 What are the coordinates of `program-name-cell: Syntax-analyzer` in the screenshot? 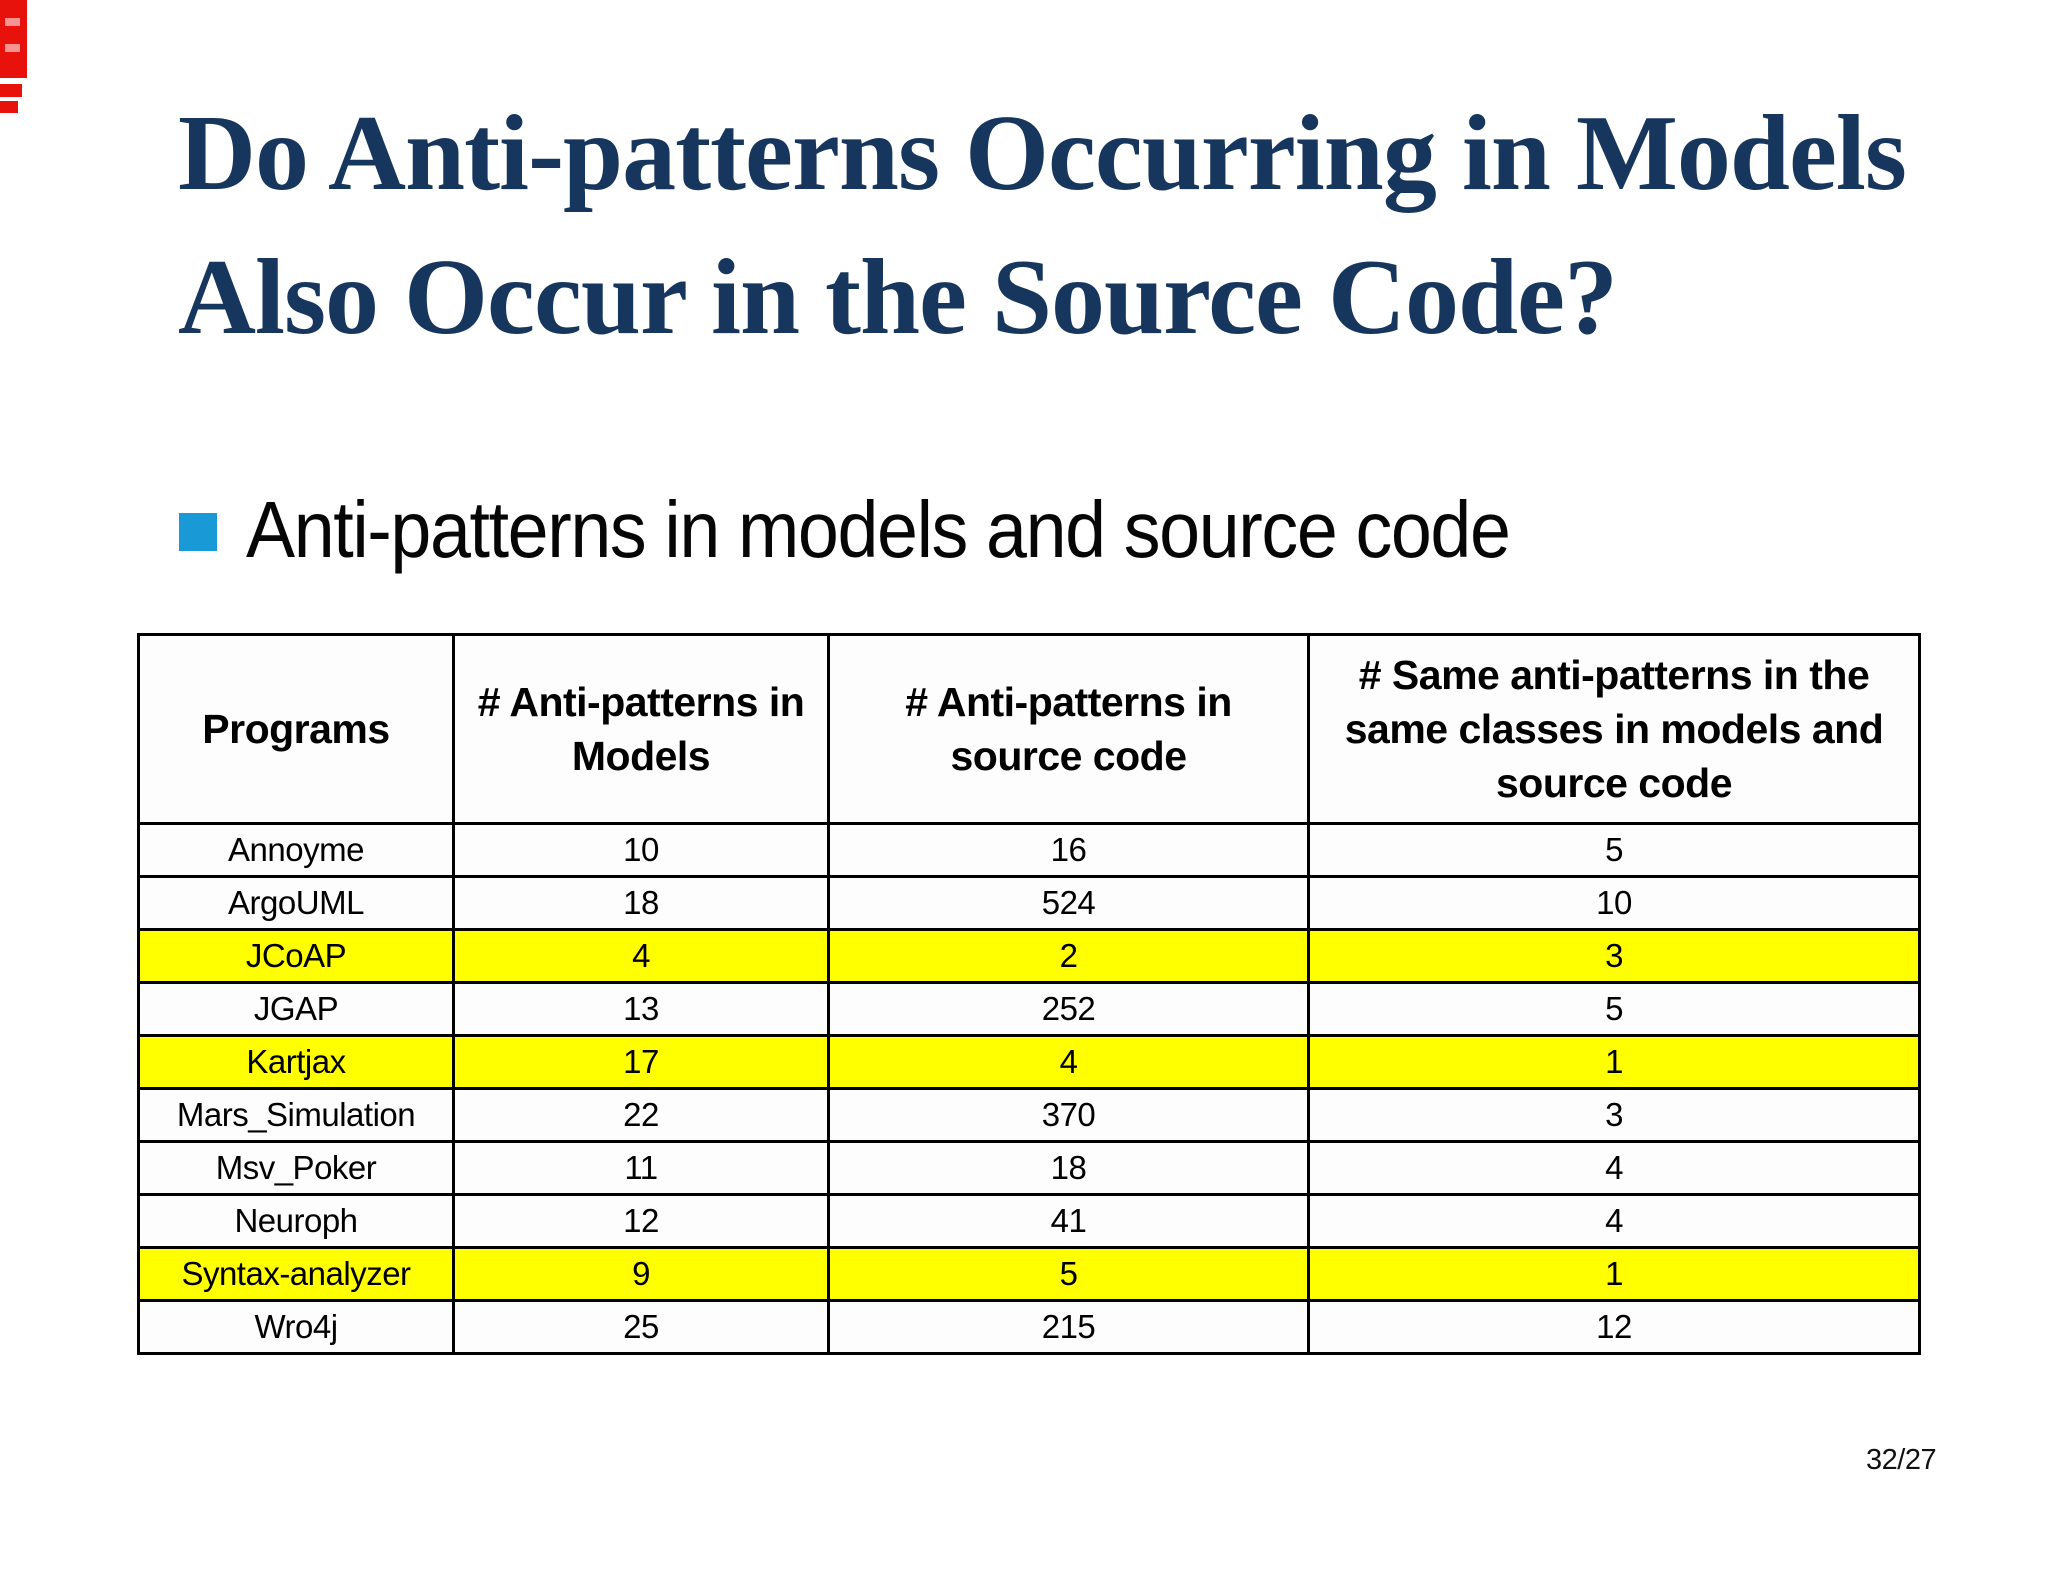 It's located at (296, 1274).